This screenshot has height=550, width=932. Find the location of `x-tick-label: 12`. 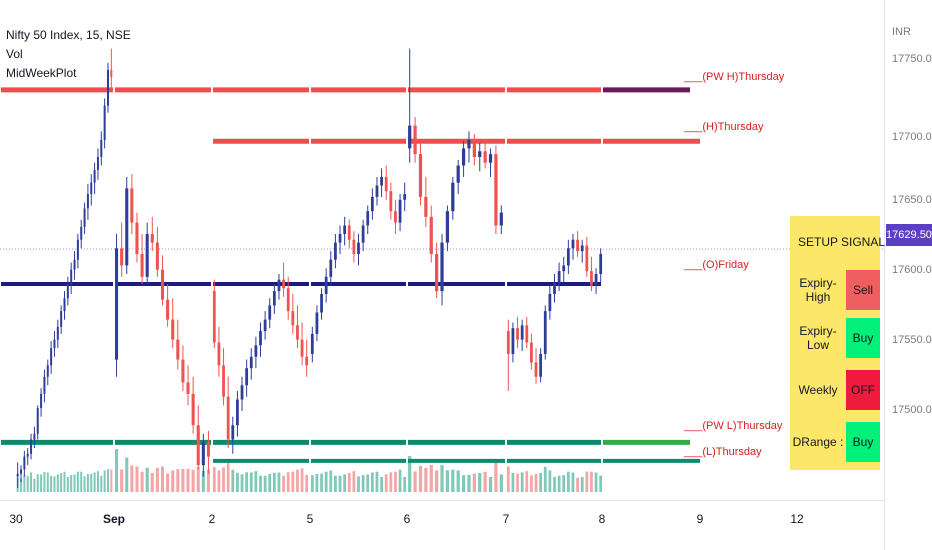

x-tick-label: 12 is located at coordinates (797, 519).